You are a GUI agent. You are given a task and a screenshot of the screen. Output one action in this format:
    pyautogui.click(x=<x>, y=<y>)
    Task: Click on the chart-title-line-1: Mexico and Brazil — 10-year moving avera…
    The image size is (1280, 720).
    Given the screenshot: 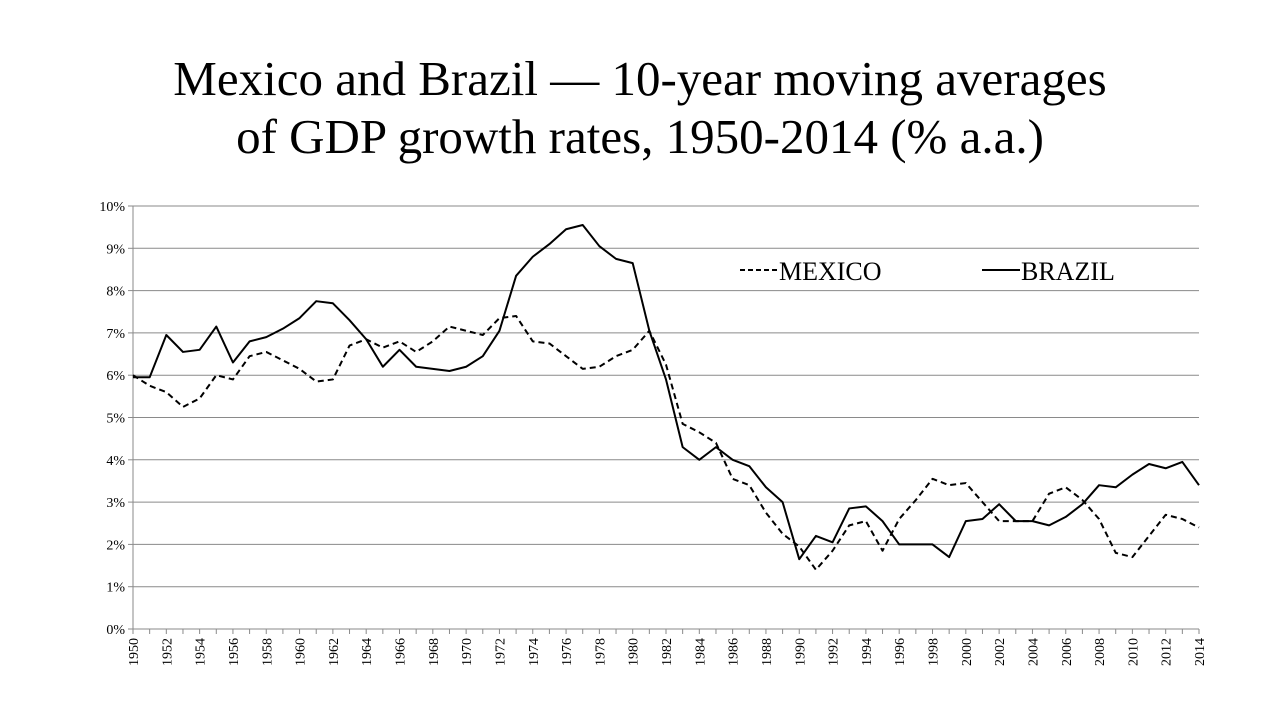 What is the action you would take?
    pyautogui.click(x=640, y=78)
    